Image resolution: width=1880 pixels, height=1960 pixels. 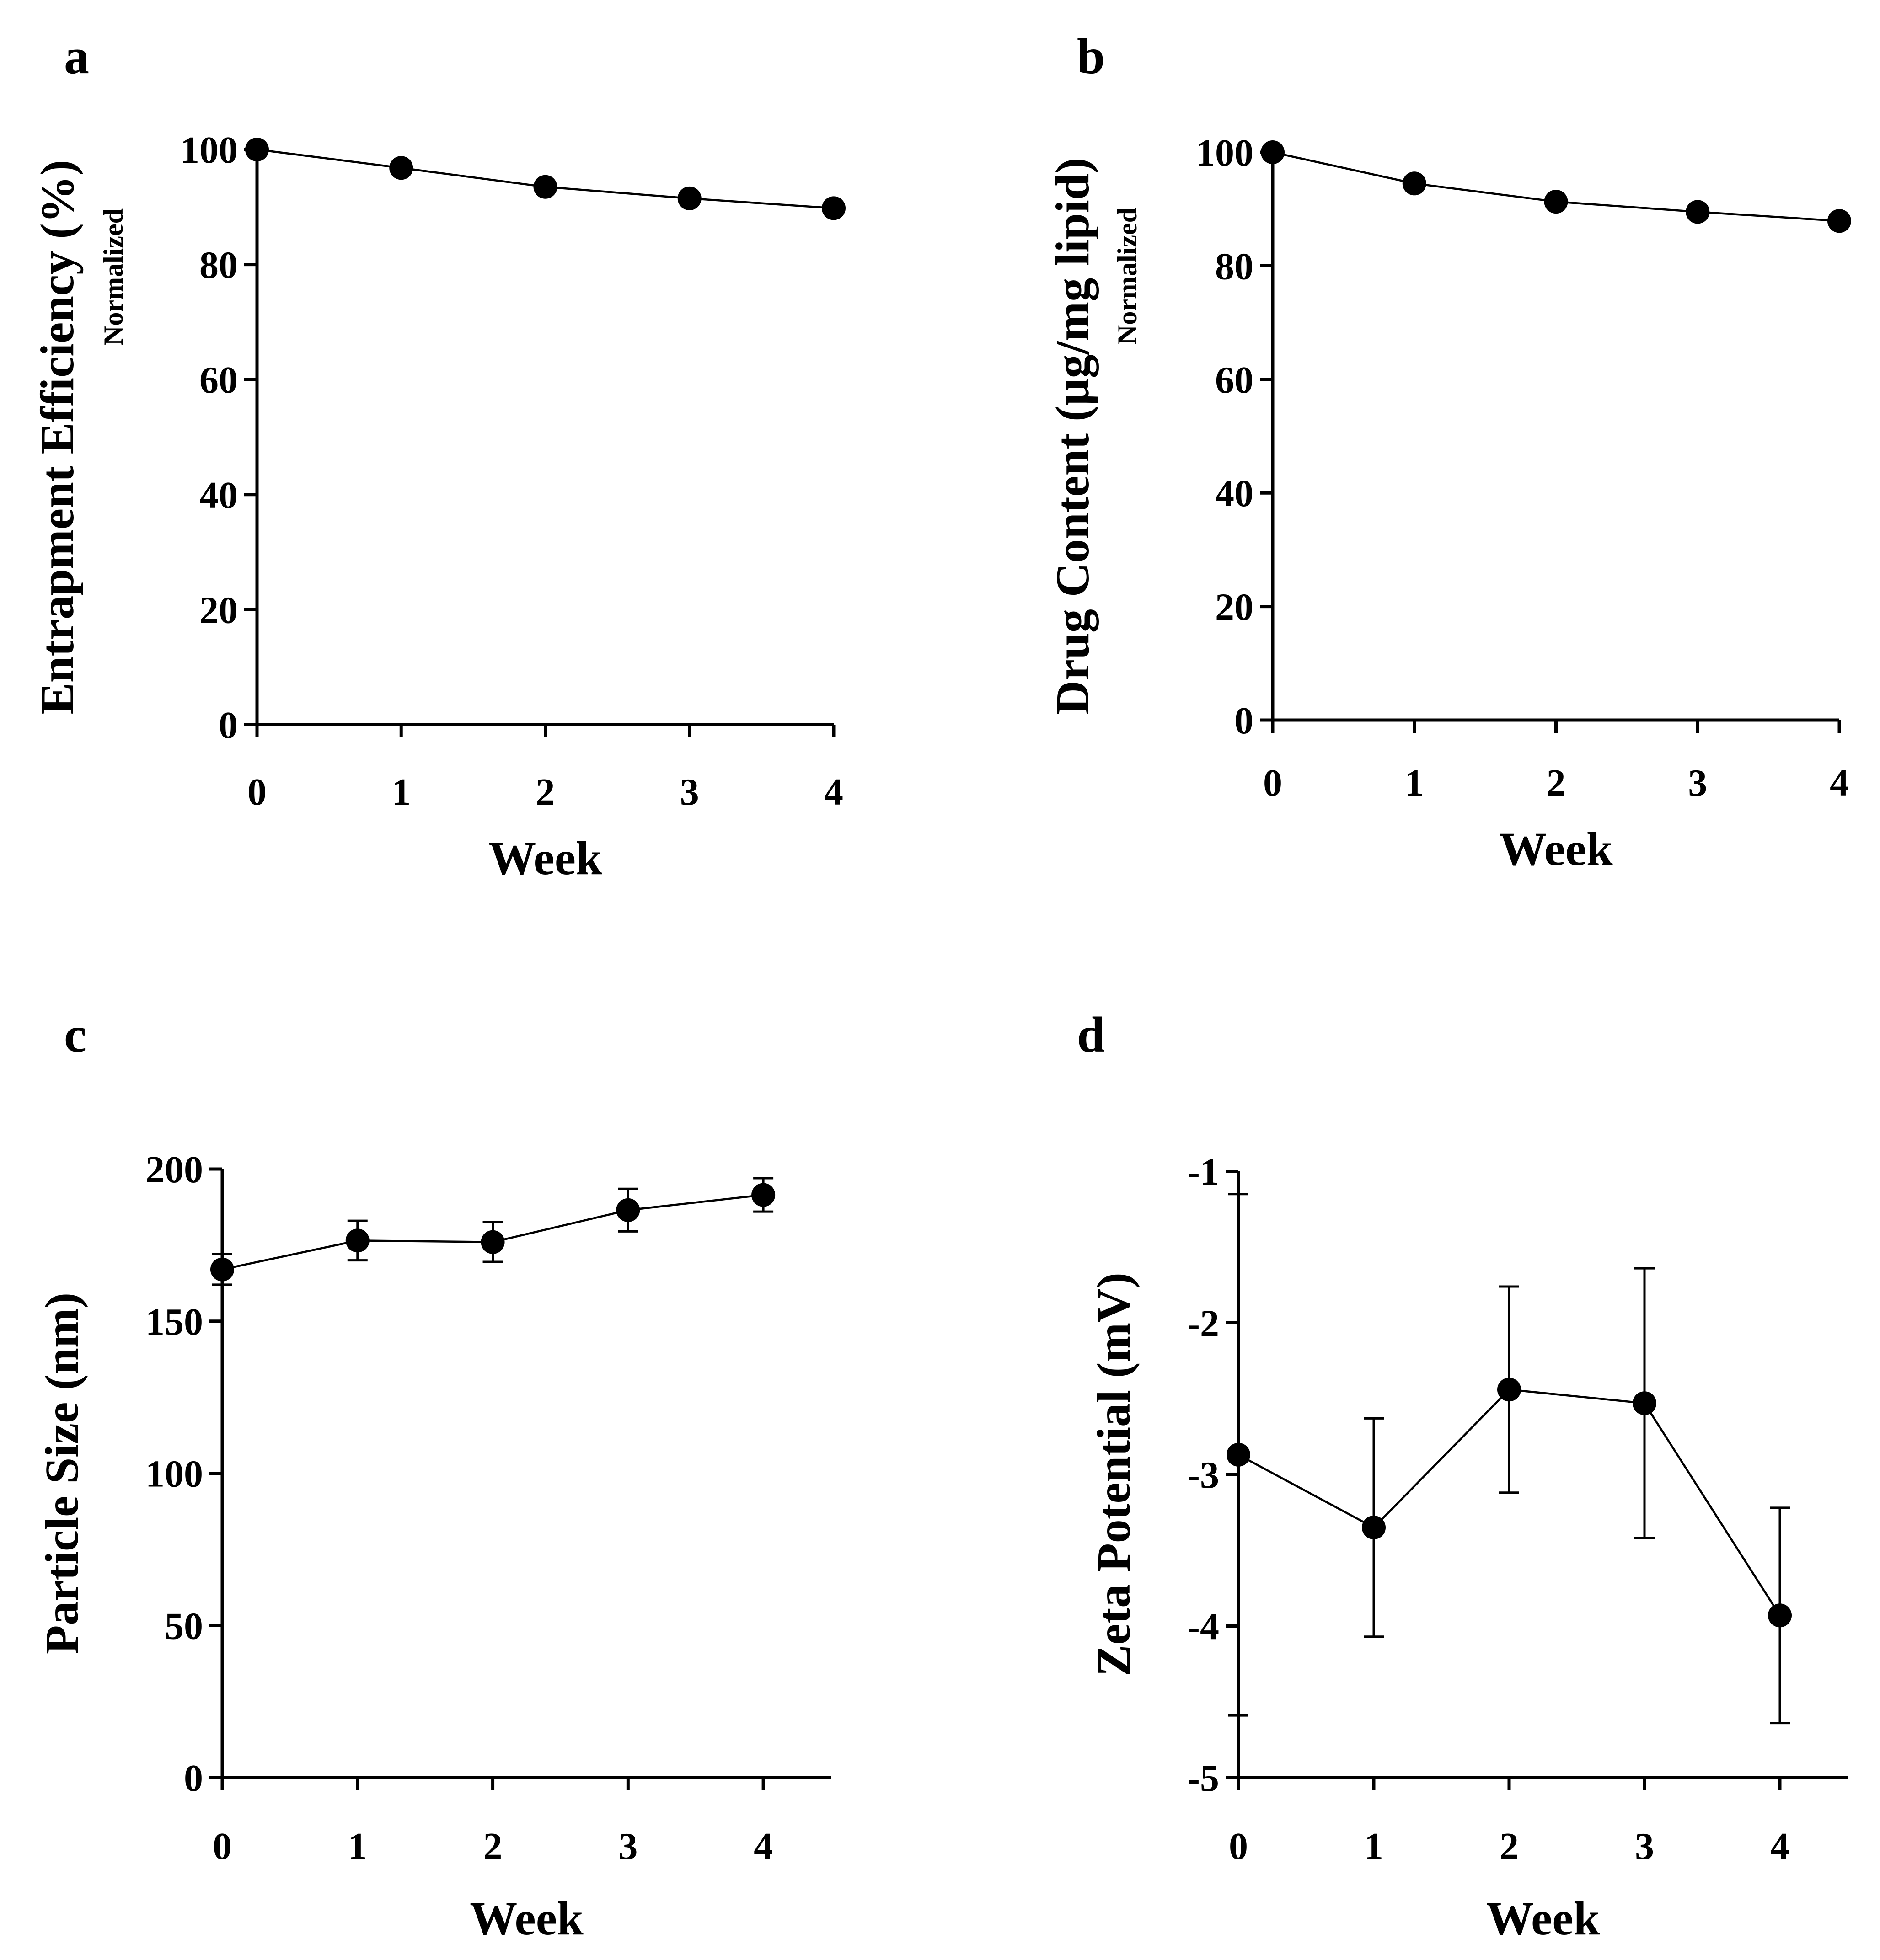 What do you see at coordinates (1203, 1324) in the screenshot?
I see `y-tick-label: -2` at bounding box center [1203, 1324].